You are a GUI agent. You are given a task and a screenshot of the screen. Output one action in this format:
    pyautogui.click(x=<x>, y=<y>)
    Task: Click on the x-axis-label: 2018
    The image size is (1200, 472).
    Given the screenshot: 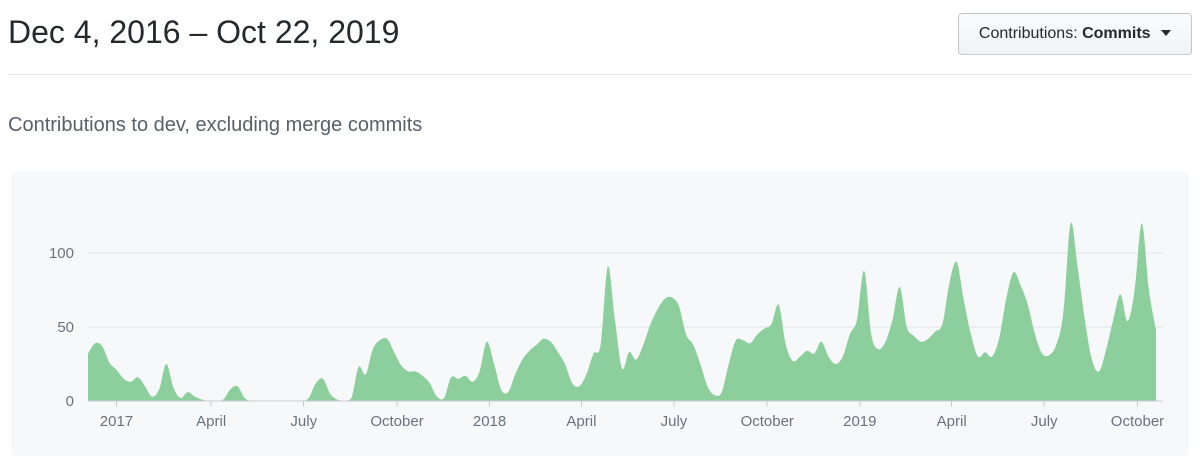 What is the action you would take?
    pyautogui.click(x=489, y=421)
    